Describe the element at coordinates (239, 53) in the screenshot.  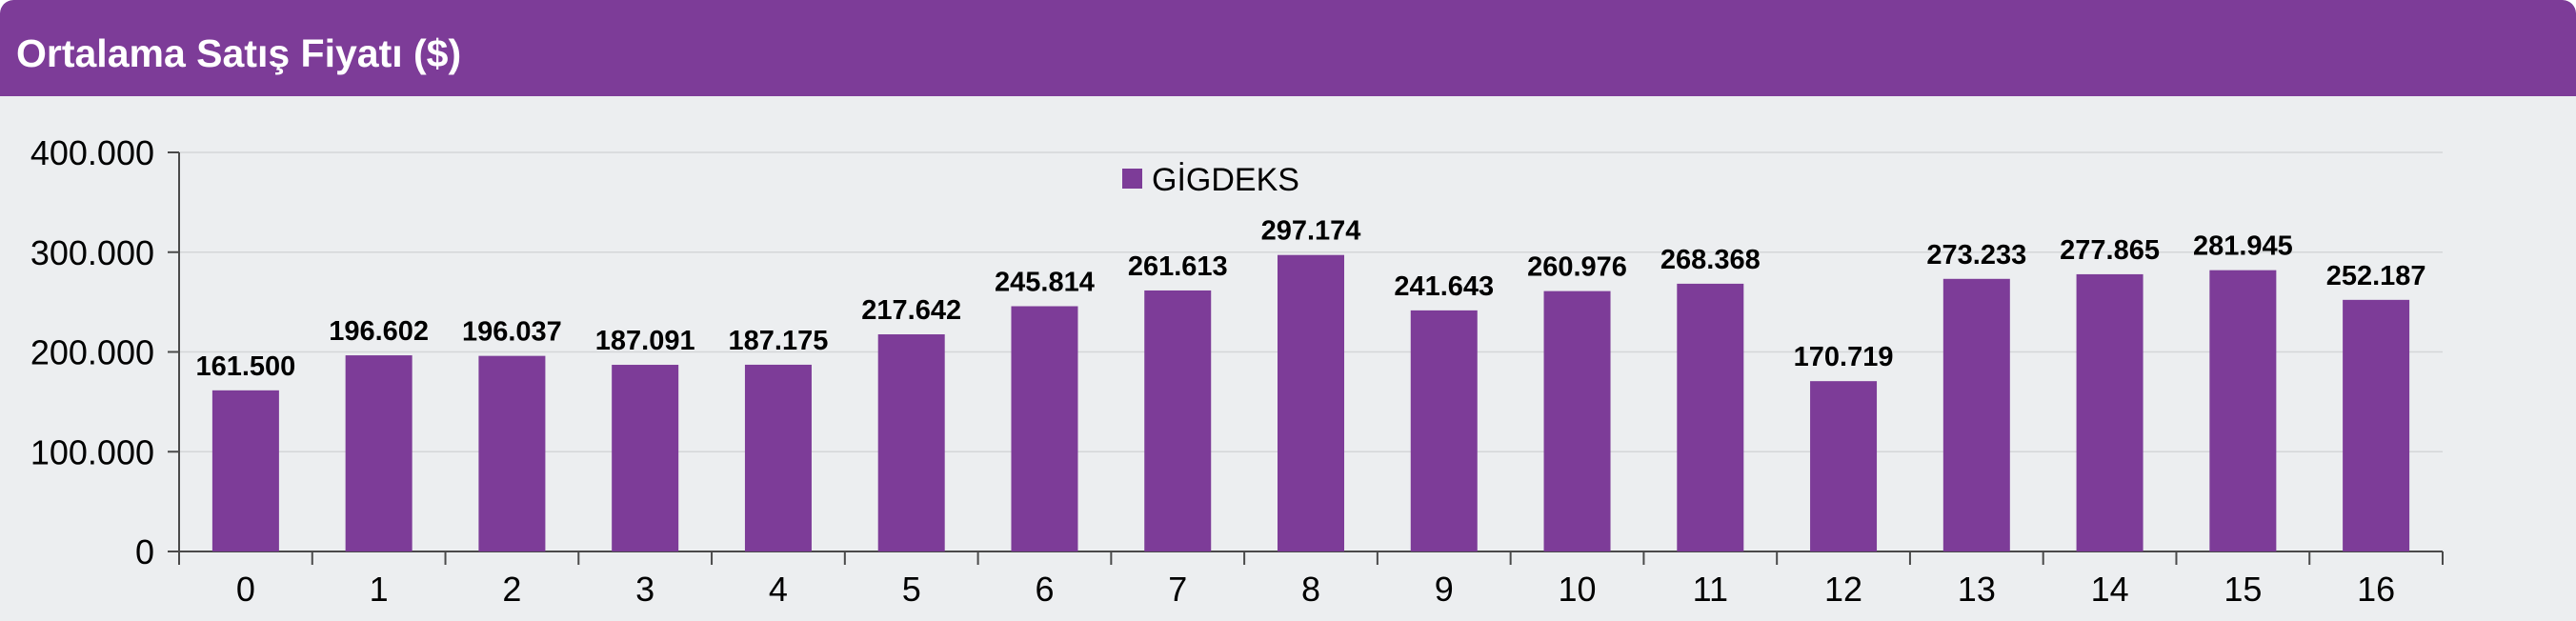
I see `chart-title: Ortalama Satış Fiyatı ($)` at that location.